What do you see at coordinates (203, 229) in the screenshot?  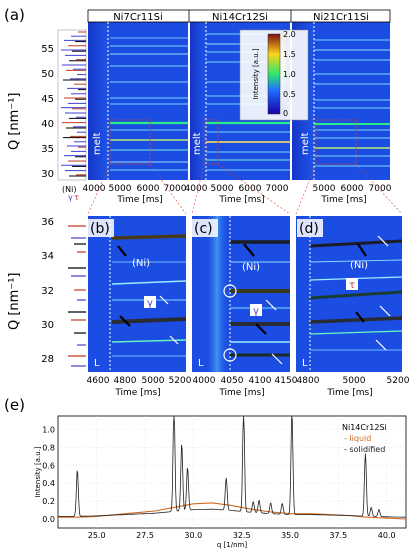 I see `panel-c-label: (c)` at bounding box center [203, 229].